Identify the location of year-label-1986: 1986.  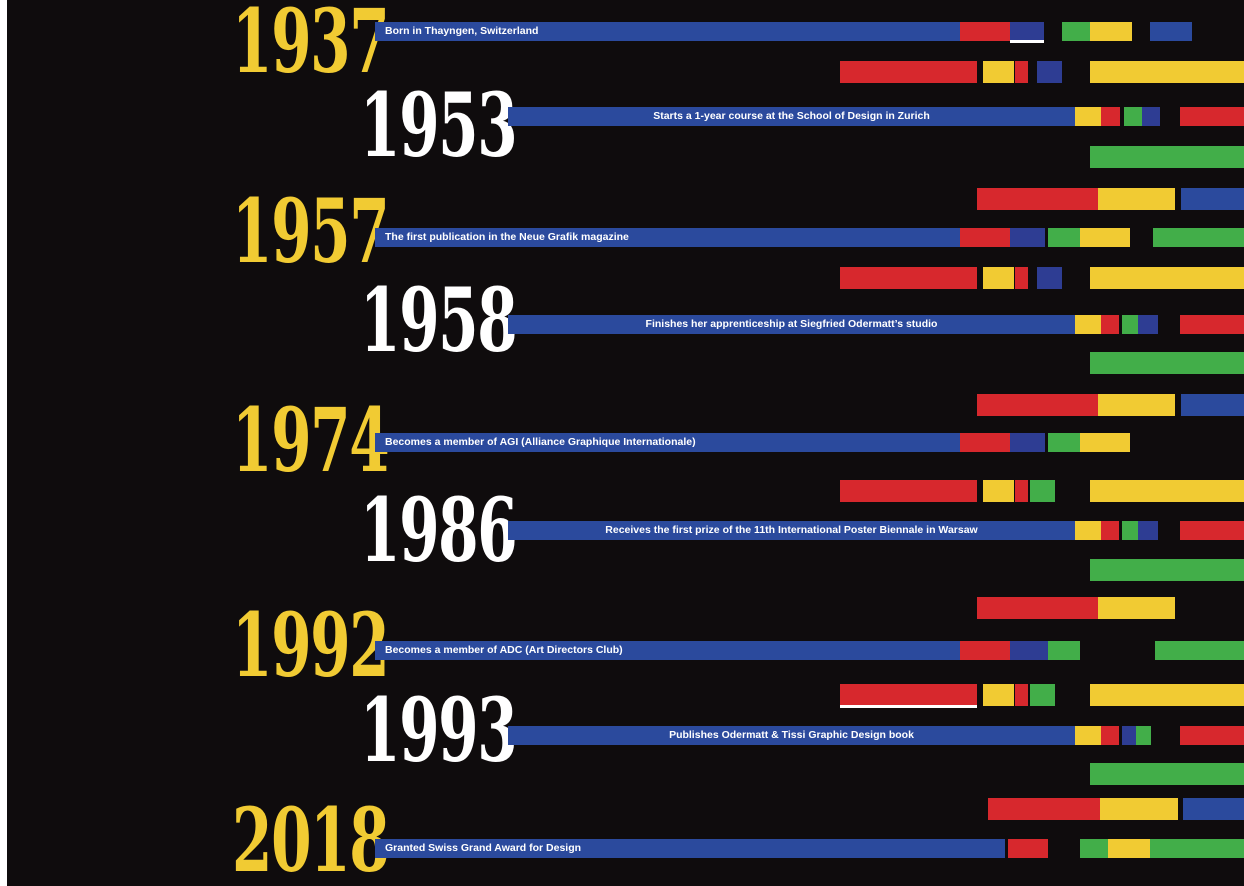
(439, 530).